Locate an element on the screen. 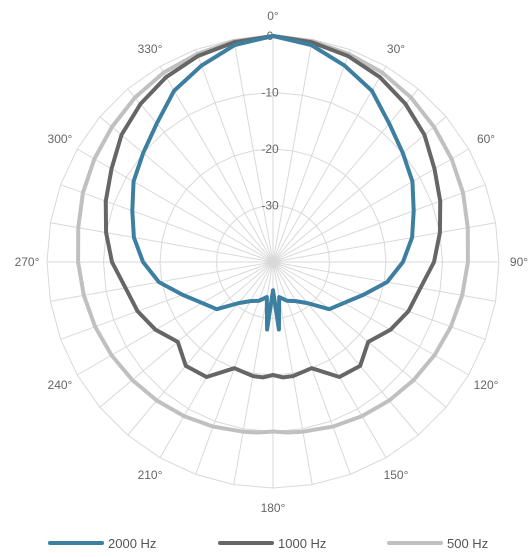 Image resolution: width=529 pixels, height=557 pixels. angle-label-180: 180° is located at coordinates (273, 508).